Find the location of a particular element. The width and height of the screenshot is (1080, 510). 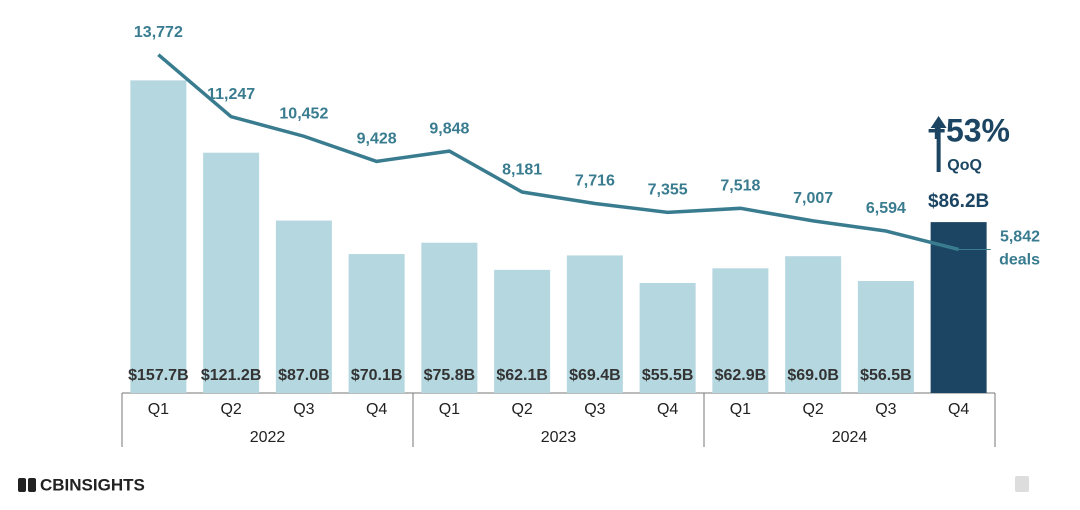

line-value-label: 8,181 is located at coordinates (522, 169).